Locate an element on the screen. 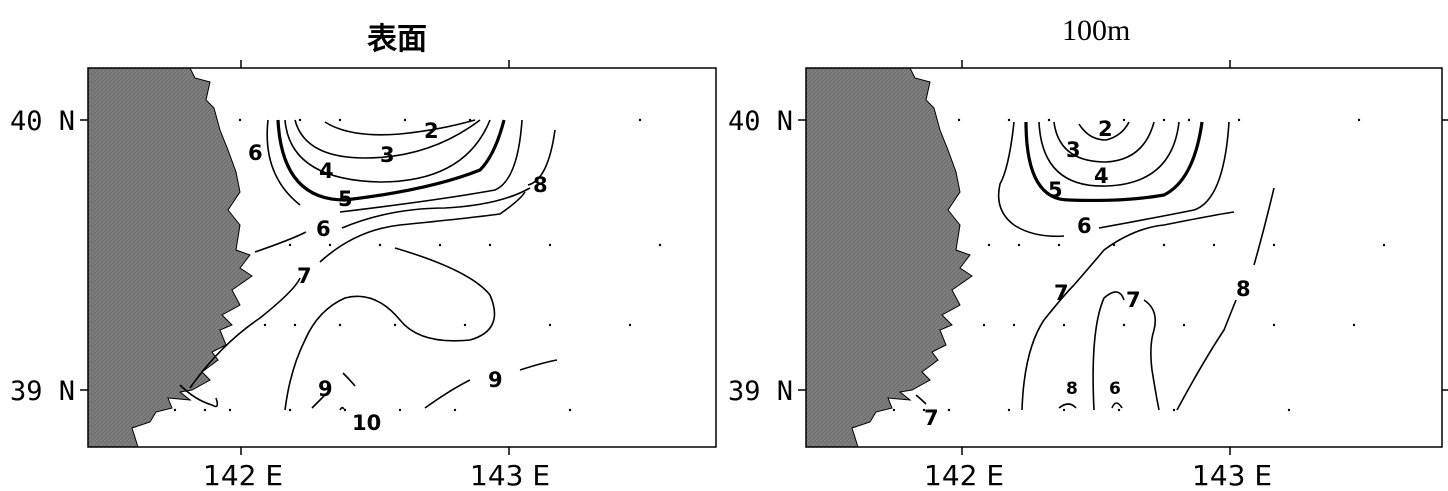 This screenshot has height=491, width=1448. panel-title: 表面 is located at coordinates (397, 39).